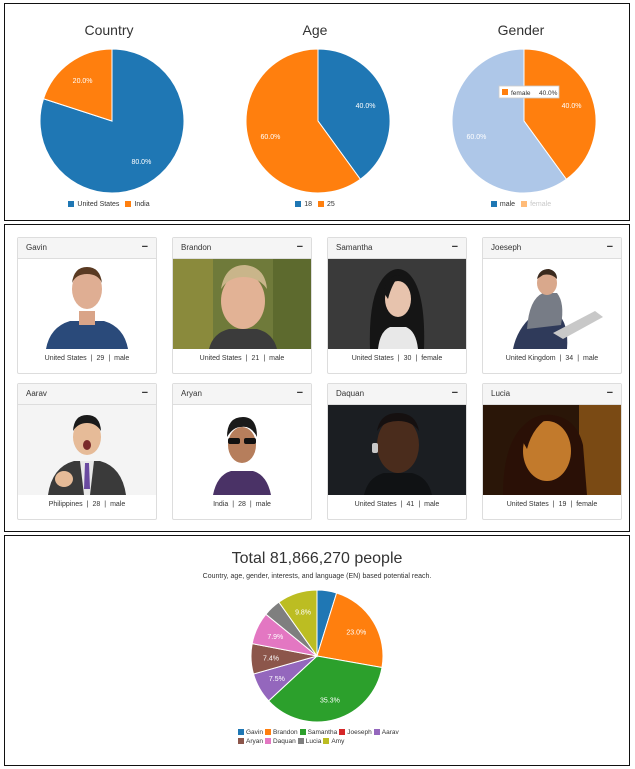 The image size is (635, 769). Describe the element at coordinates (303, 204) in the screenshot. I see `legend-item-18: 18` at that location.